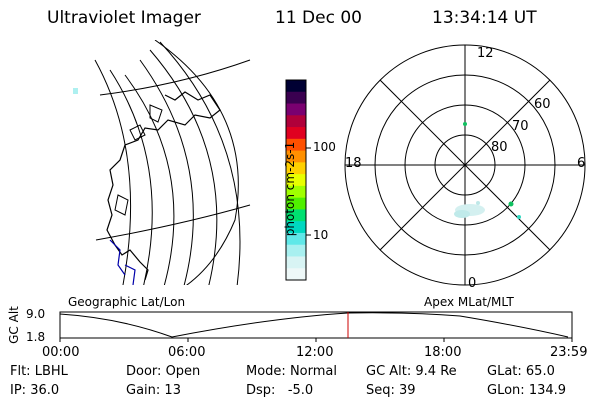  I want to click on lat-label-70: 70, so click(520, 126).